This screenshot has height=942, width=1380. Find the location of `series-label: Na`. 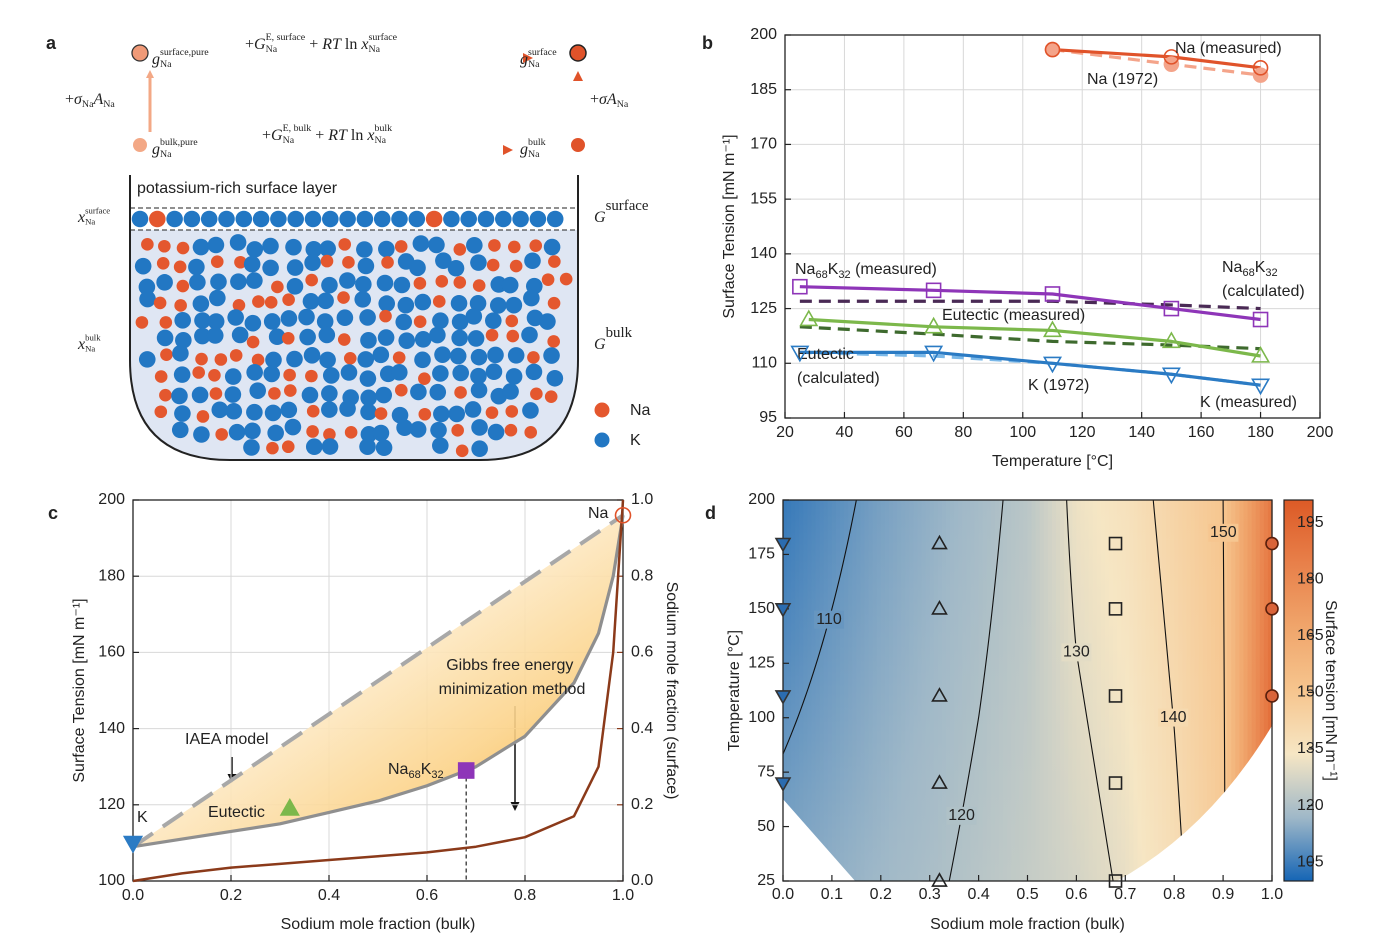

series-label: Na is located at coordinates (598, 513).